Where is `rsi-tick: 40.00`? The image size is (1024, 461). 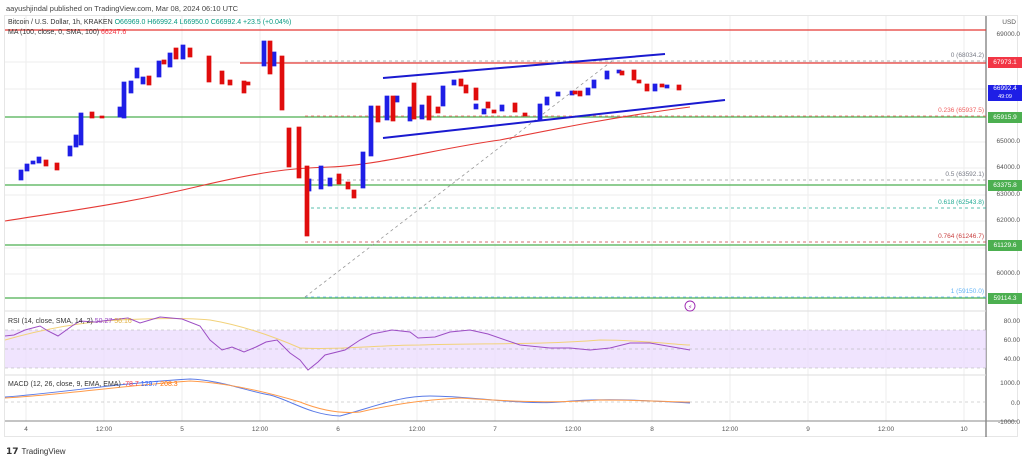 rsi-tick: 40.00 is located at coordinates (1011, 359).